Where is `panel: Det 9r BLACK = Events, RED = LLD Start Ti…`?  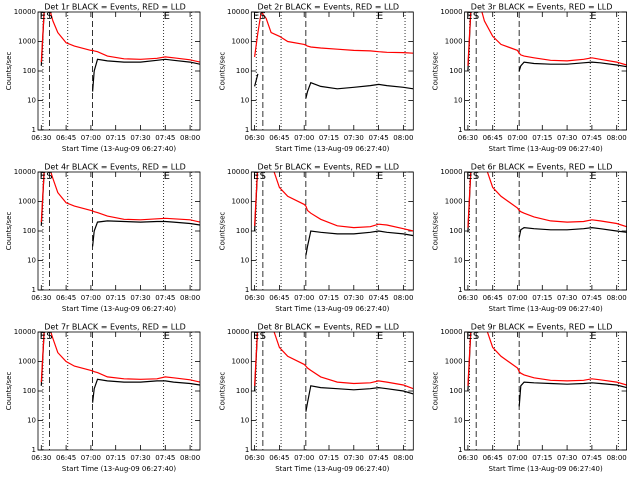 panel: Det 9r BLACK = Events, RED = LLD Start Ti… is located at coordinates (530, 398).